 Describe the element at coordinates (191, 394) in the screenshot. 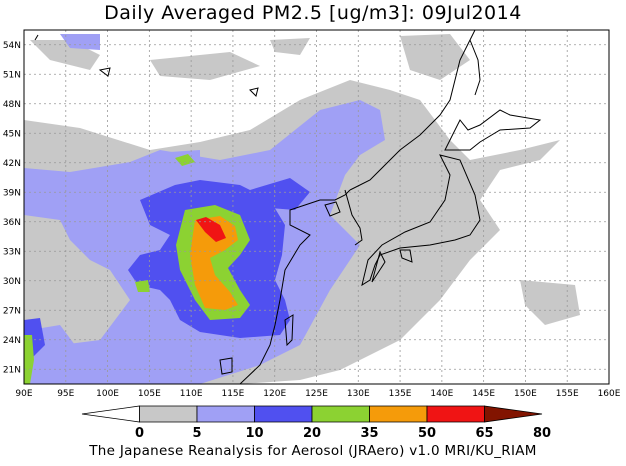

I see `lon-label: 110E` at that location.